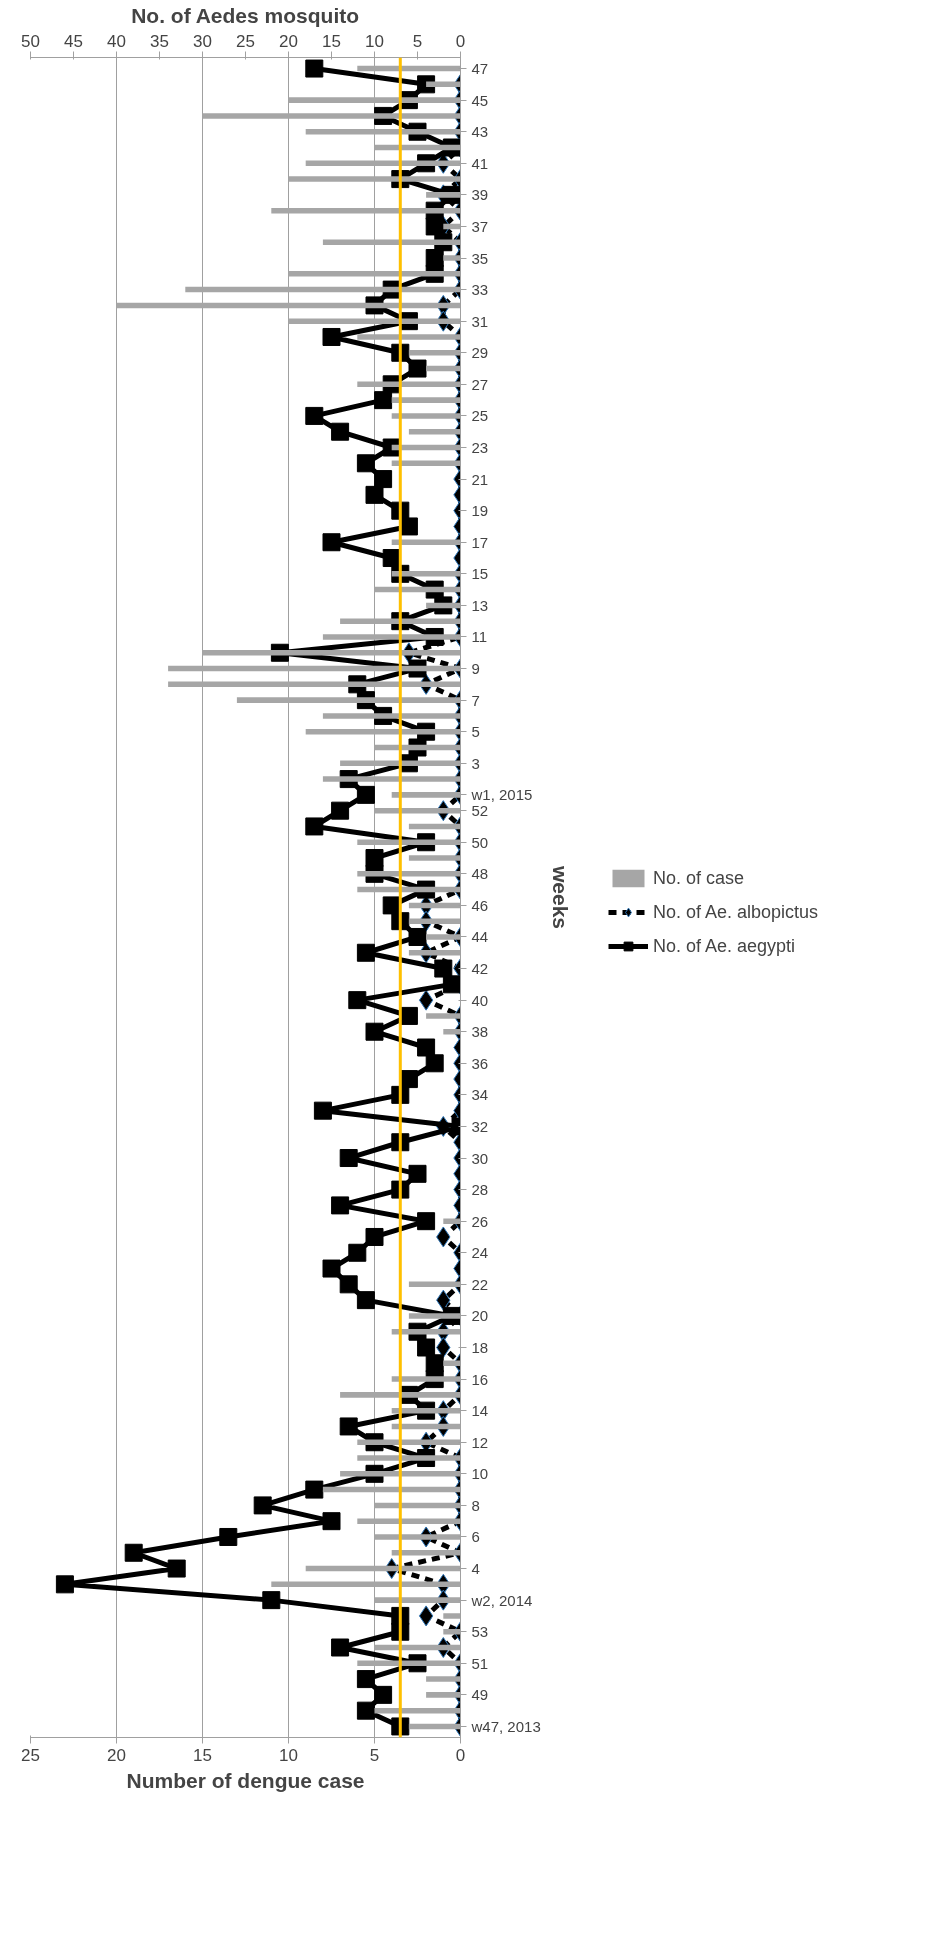  What do you see at coordinates (480, 1474) in the screenshot?
I see `y-tick-label: 10` at bounding box center [480, 1474].